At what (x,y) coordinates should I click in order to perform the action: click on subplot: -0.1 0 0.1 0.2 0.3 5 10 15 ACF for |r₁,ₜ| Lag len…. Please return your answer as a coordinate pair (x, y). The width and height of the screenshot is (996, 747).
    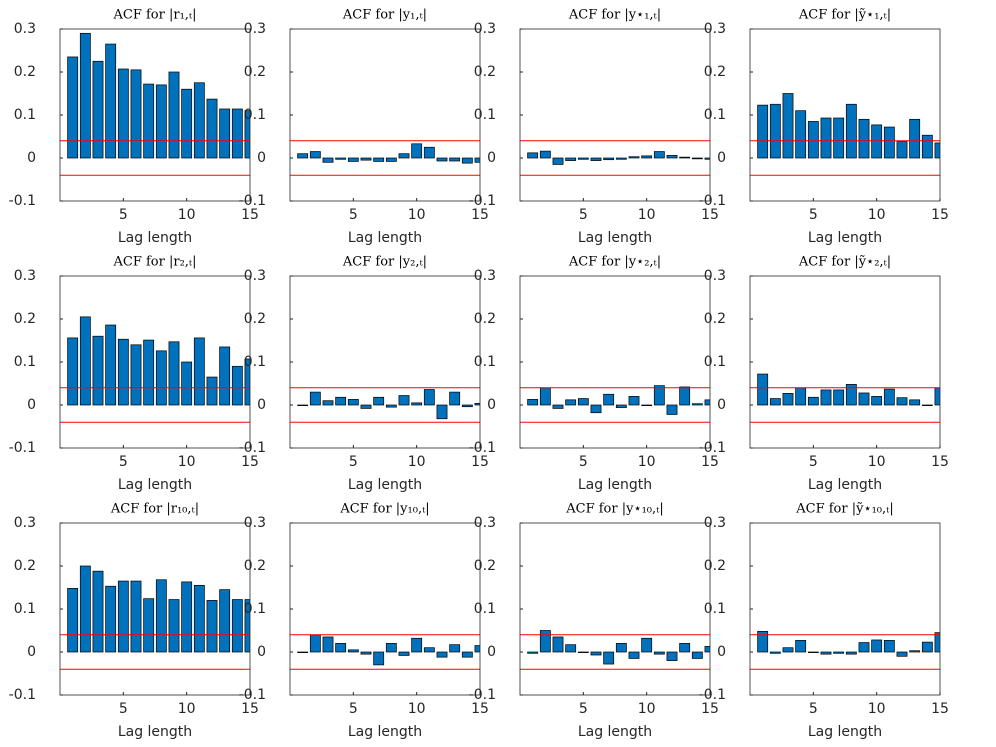
    Looking at the image, I should click on (134, 127).